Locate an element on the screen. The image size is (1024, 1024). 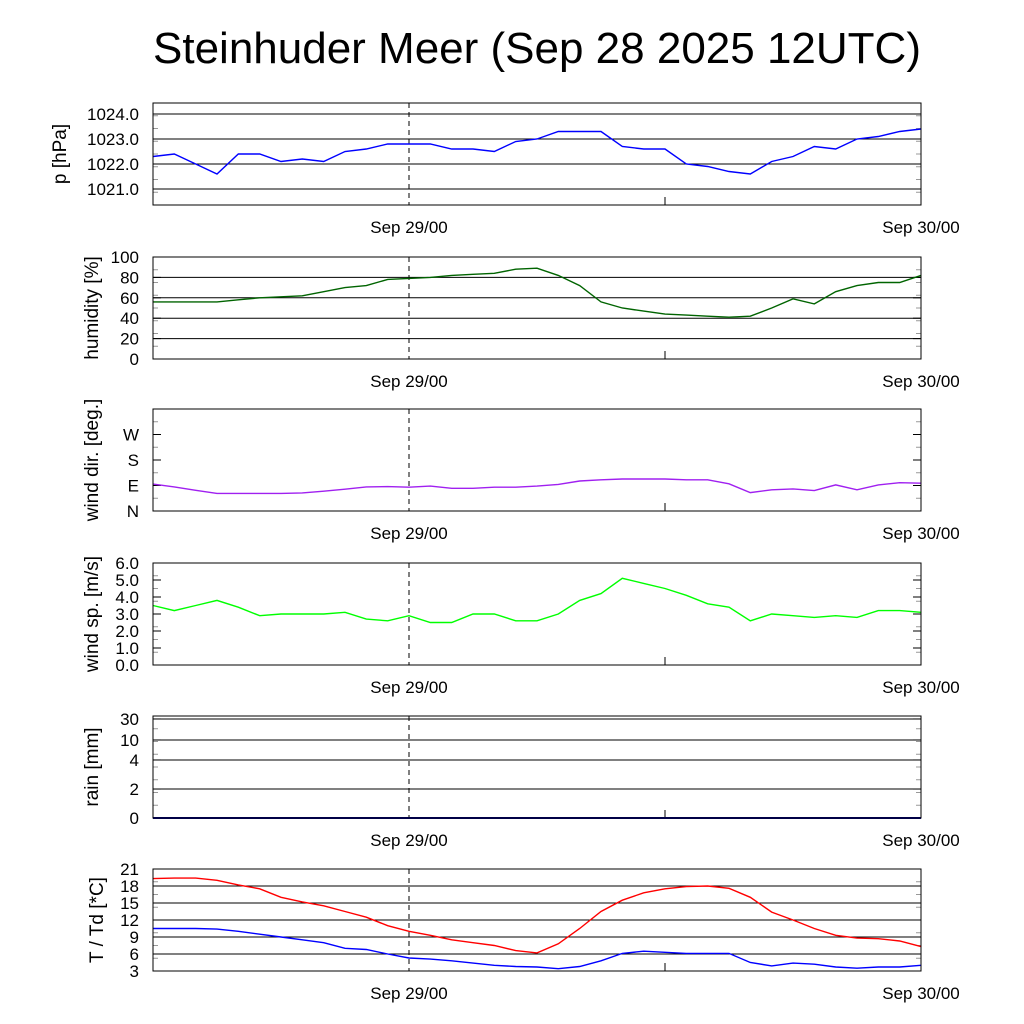
y-tick-label: 80 is located at coordinates (129, 277).